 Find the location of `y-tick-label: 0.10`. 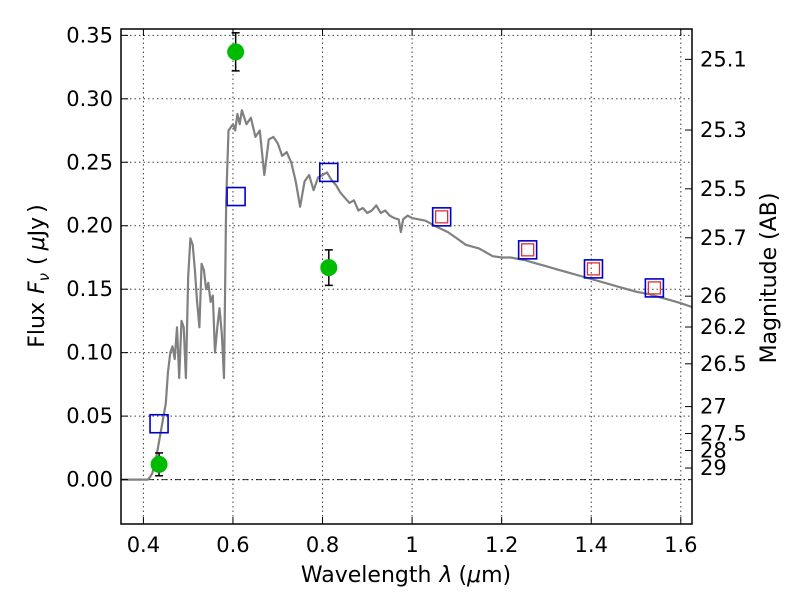

y-tick-label: 0.10 is located at coordinates (89, 353).